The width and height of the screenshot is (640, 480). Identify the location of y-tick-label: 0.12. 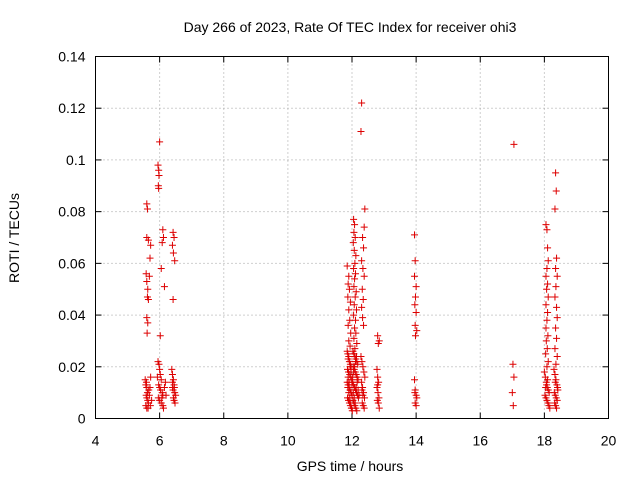
(71, 108).